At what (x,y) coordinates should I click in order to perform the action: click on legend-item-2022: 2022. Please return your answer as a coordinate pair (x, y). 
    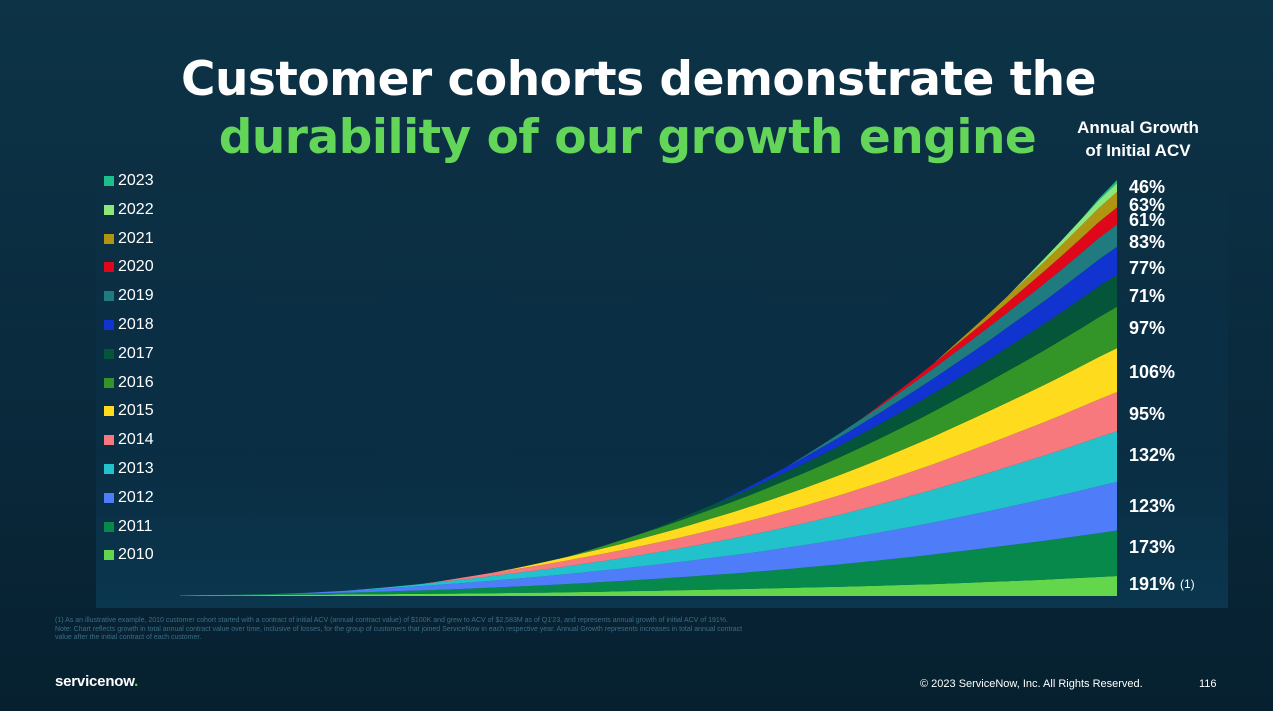
    Looking at the image, I should click on (129, 210).